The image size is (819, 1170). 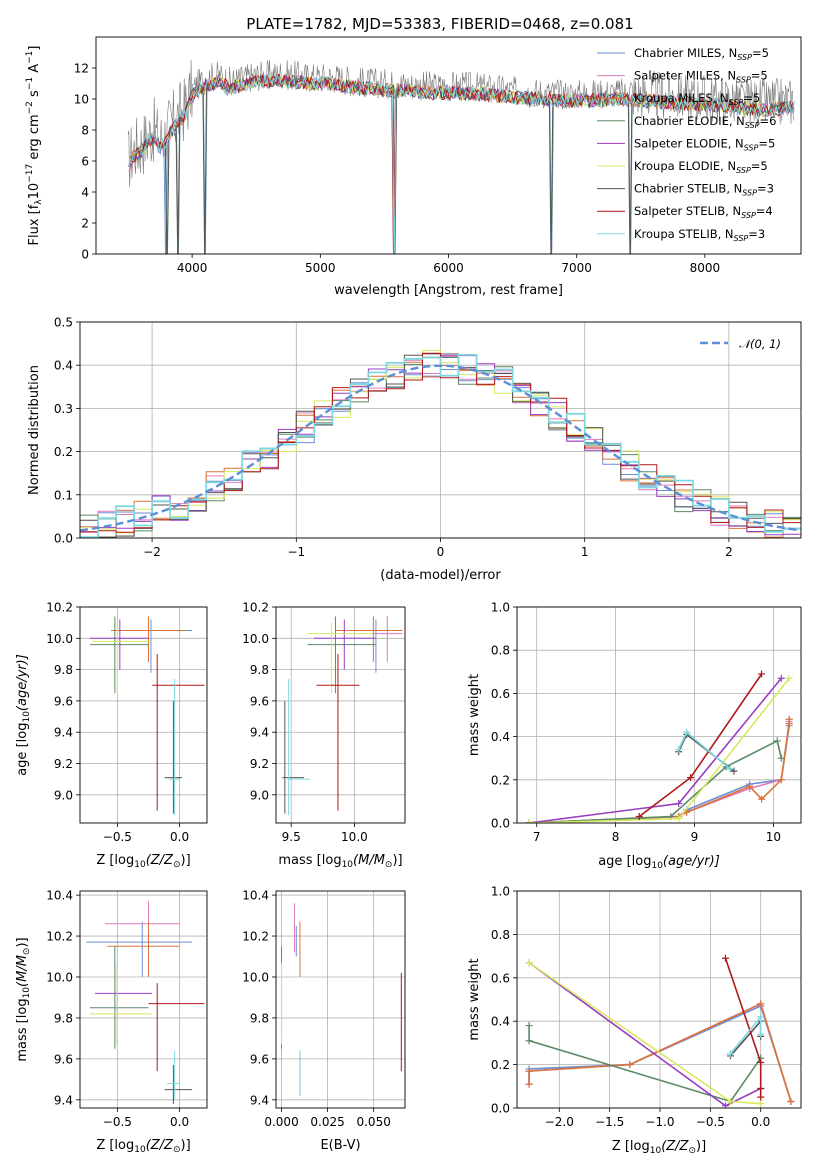 I want to click on weight-vs-age-frame, so click(x=659, y=715).